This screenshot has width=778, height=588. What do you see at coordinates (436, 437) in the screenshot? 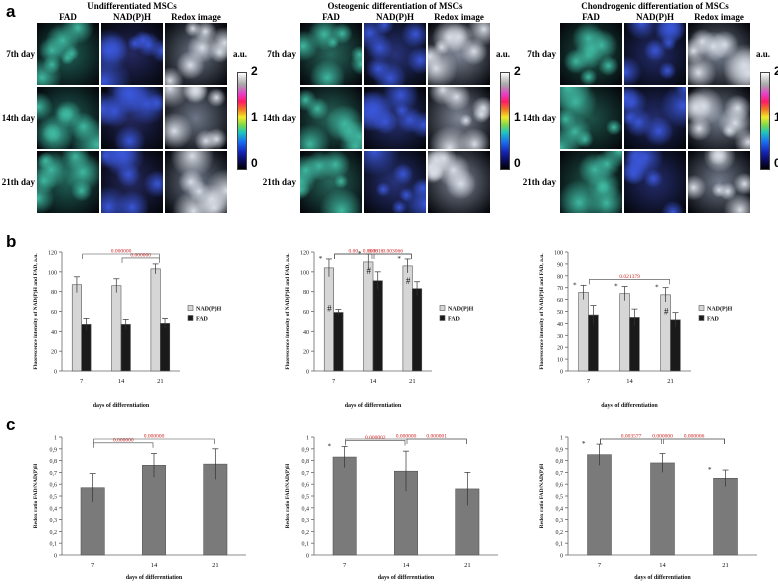
I see `p-value-label: 0.000001` at bounding box center [436, 437].